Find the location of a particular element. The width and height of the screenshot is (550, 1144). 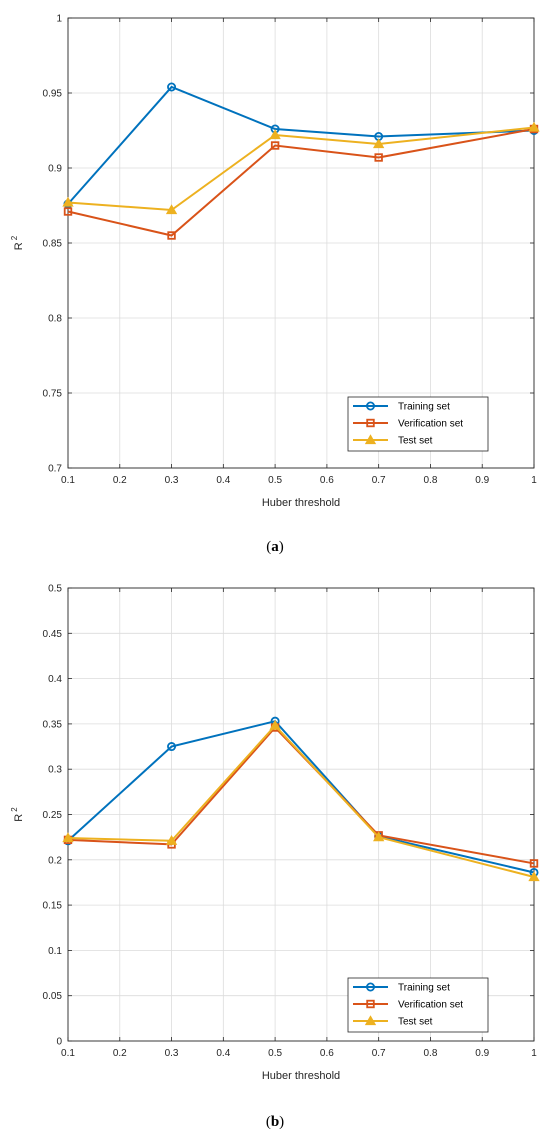

y-tick-label: 0.9 is located at coordinates (55, 169).